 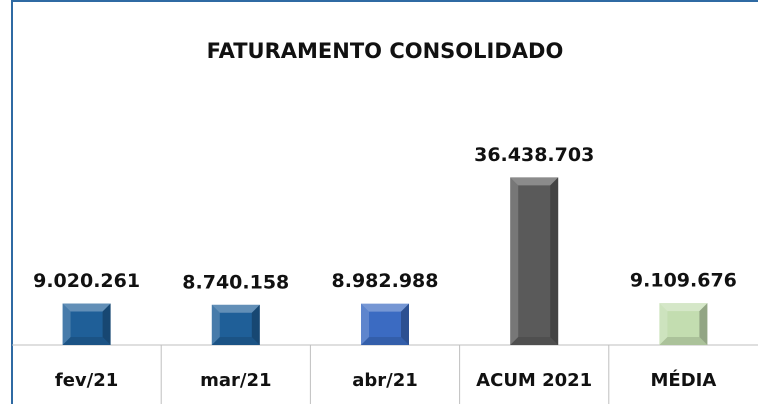 What do you see at coordinates (86, 380) in the screenshot?
I see `x-tick-label: fev/21` at bounding box center [86, 380].